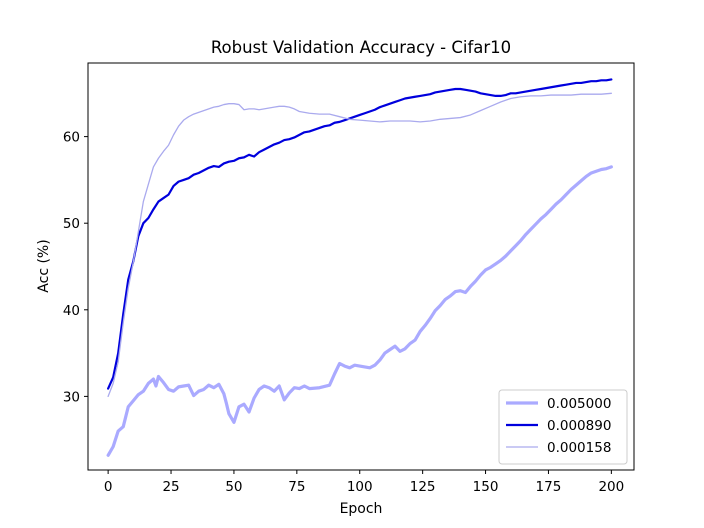 The image size is (704, 528). I want to click on x-tick-label-6: 150, so click(486, 487).